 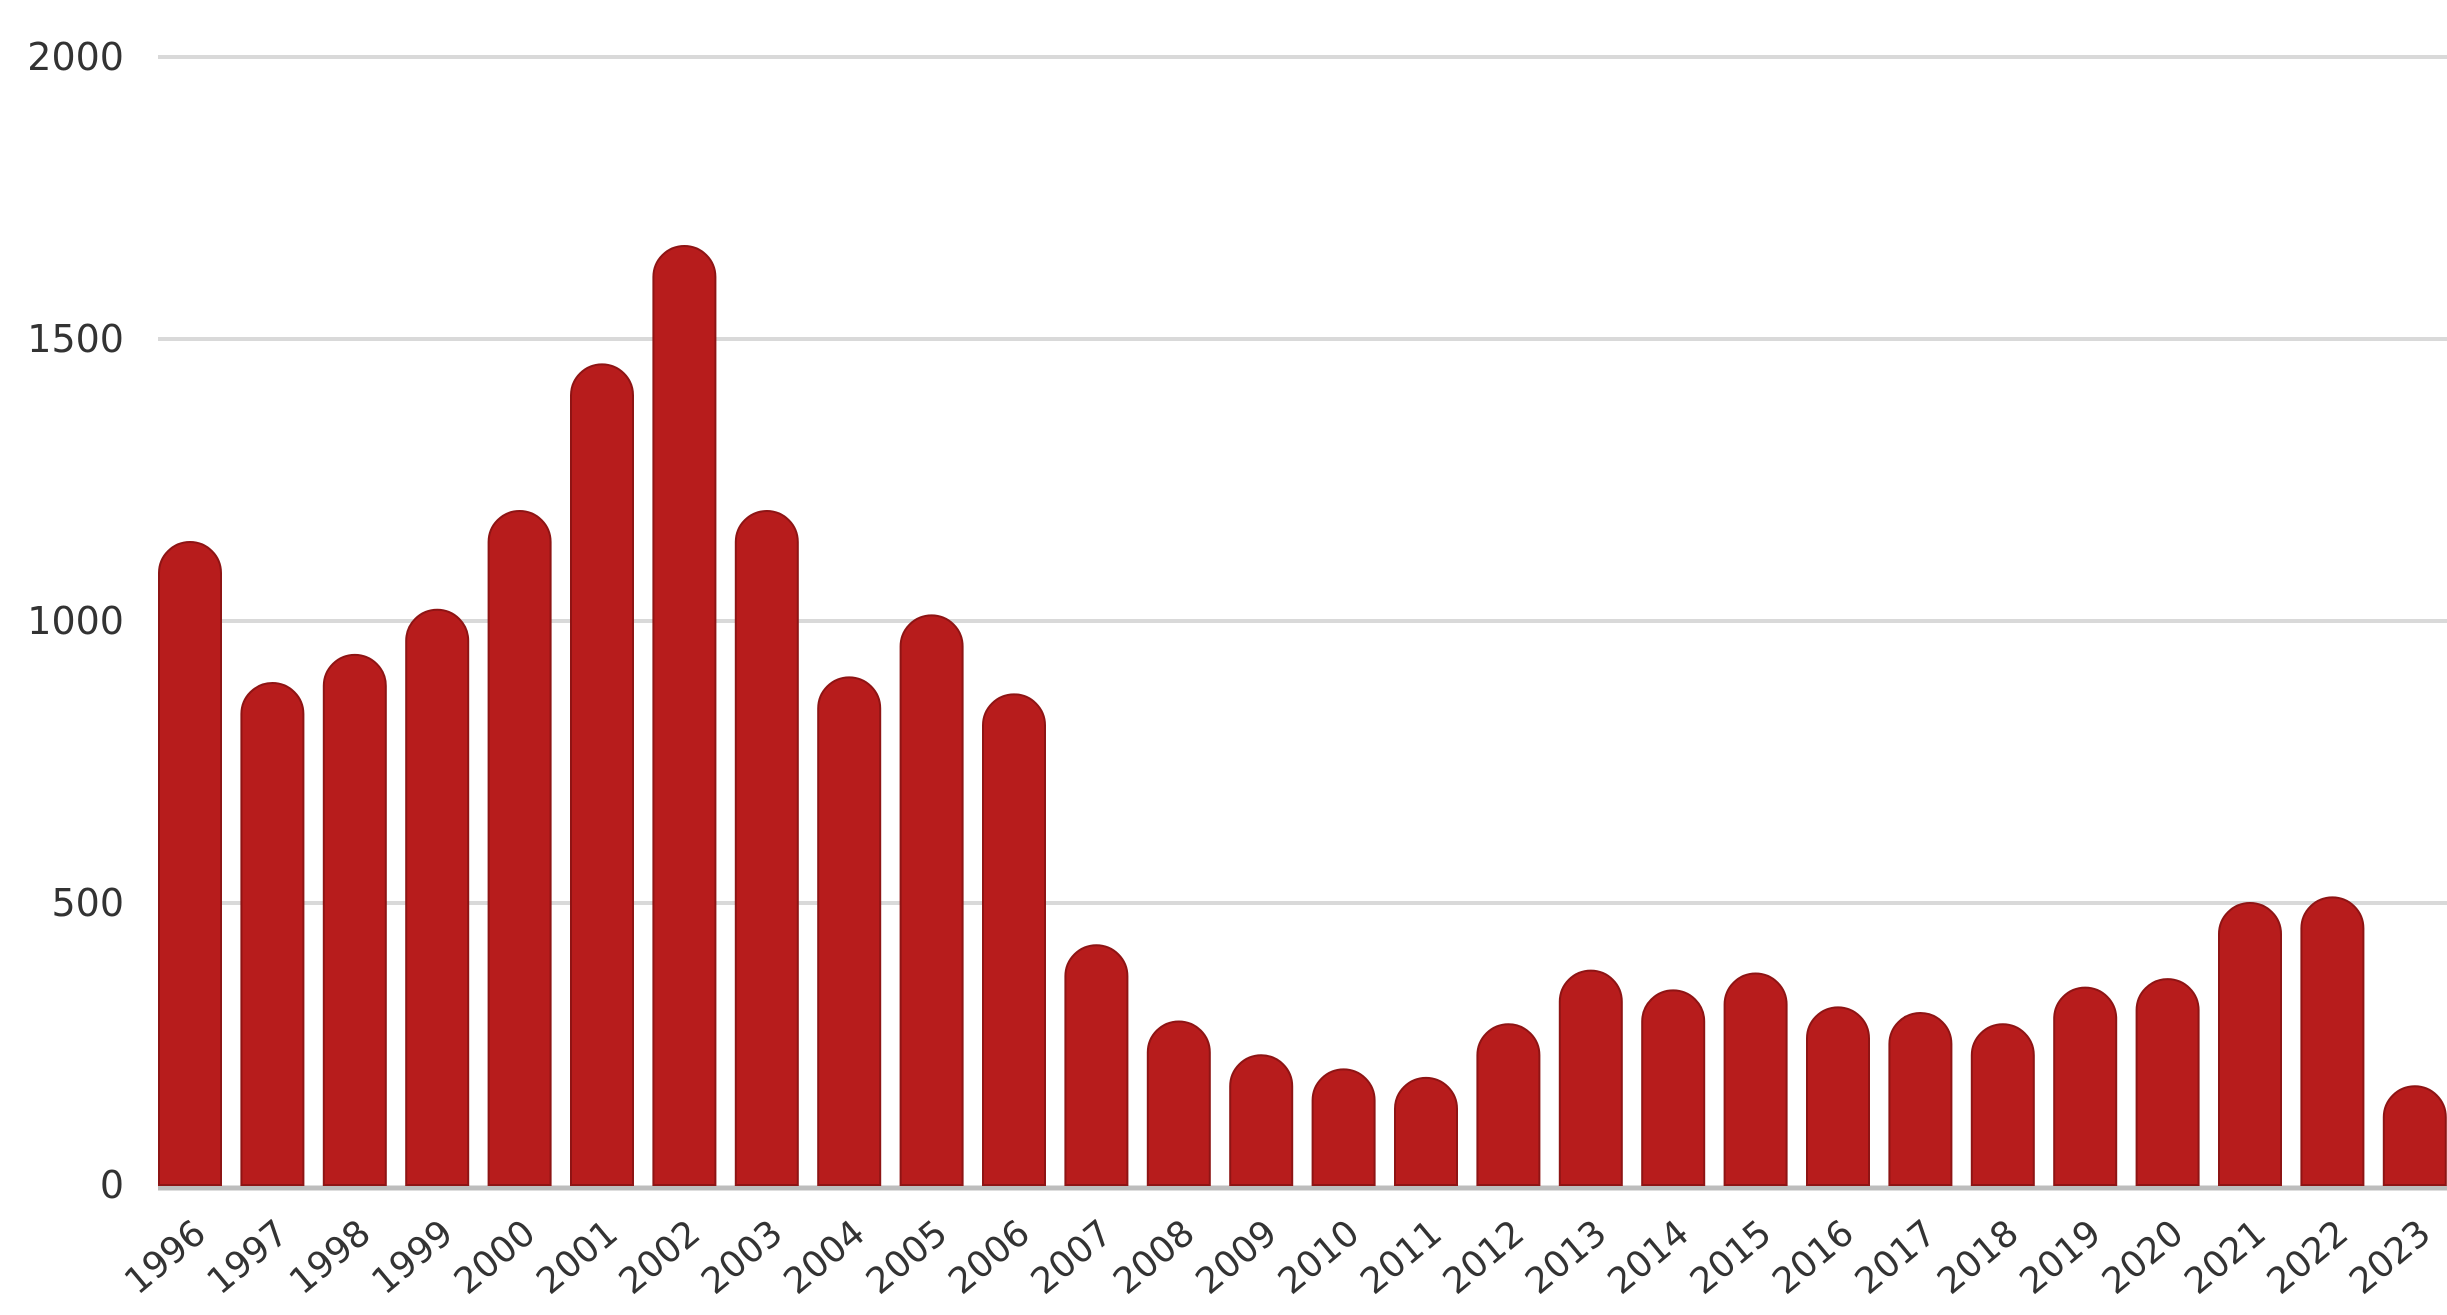 What do you see at coordinates (1508, 1104) in the screenshot?
I see `bar-2012` at bounding box center [1508, 1104].